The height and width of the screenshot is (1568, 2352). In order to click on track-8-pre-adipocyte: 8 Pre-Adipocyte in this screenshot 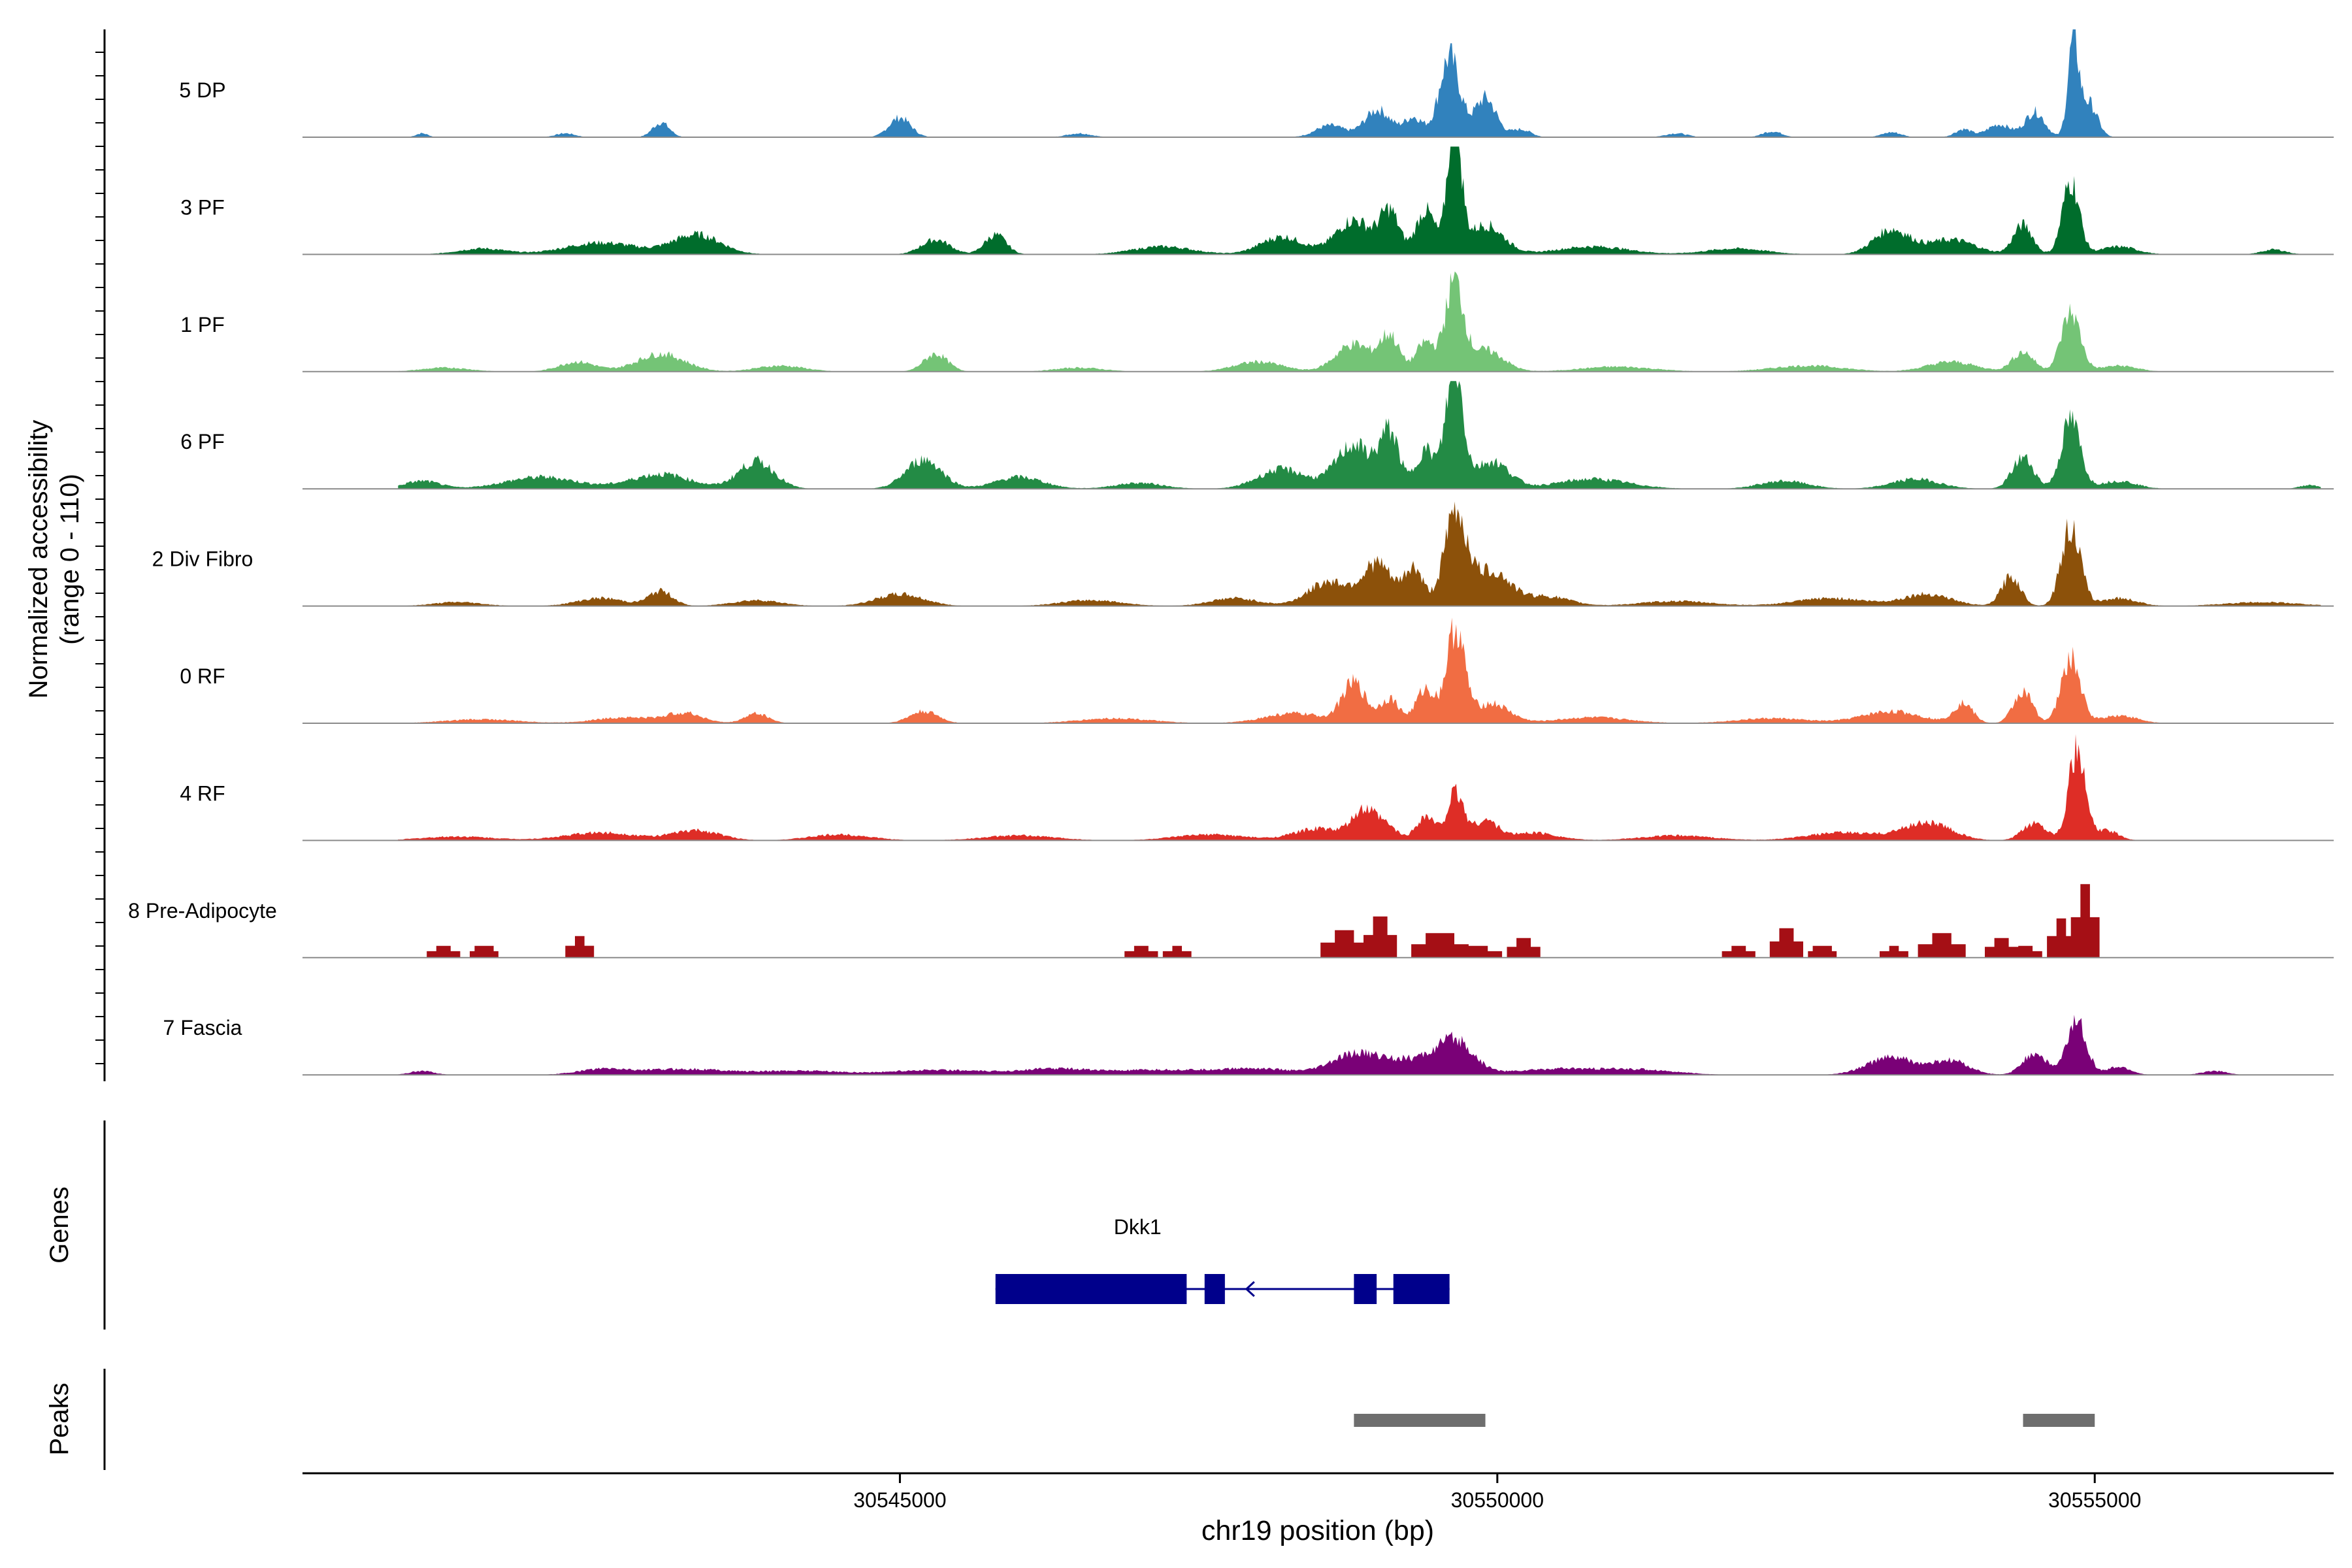, I will do `click(1231, 921)`.